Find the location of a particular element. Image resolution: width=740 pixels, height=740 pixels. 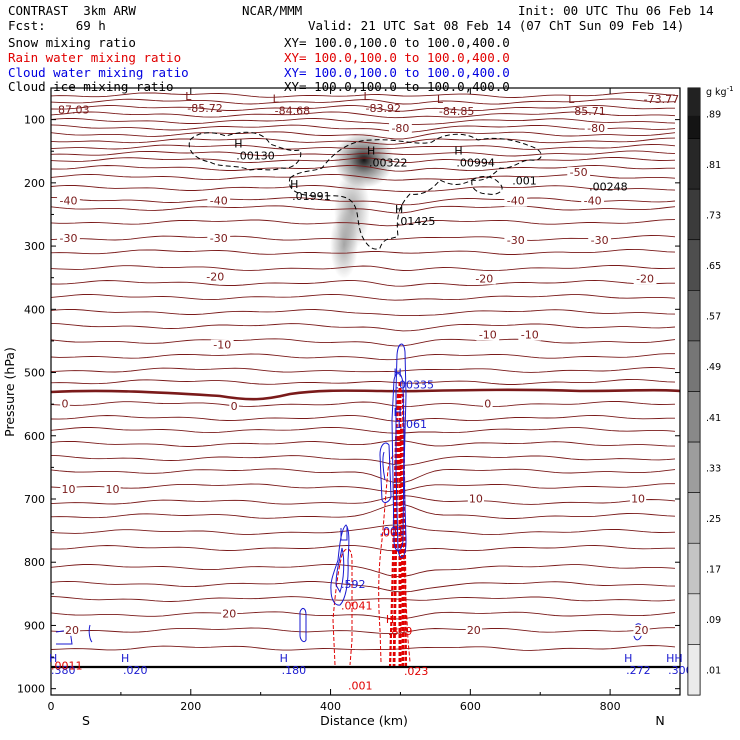

colorbar-tick-label: .57 is located at coordinates (713, 317).